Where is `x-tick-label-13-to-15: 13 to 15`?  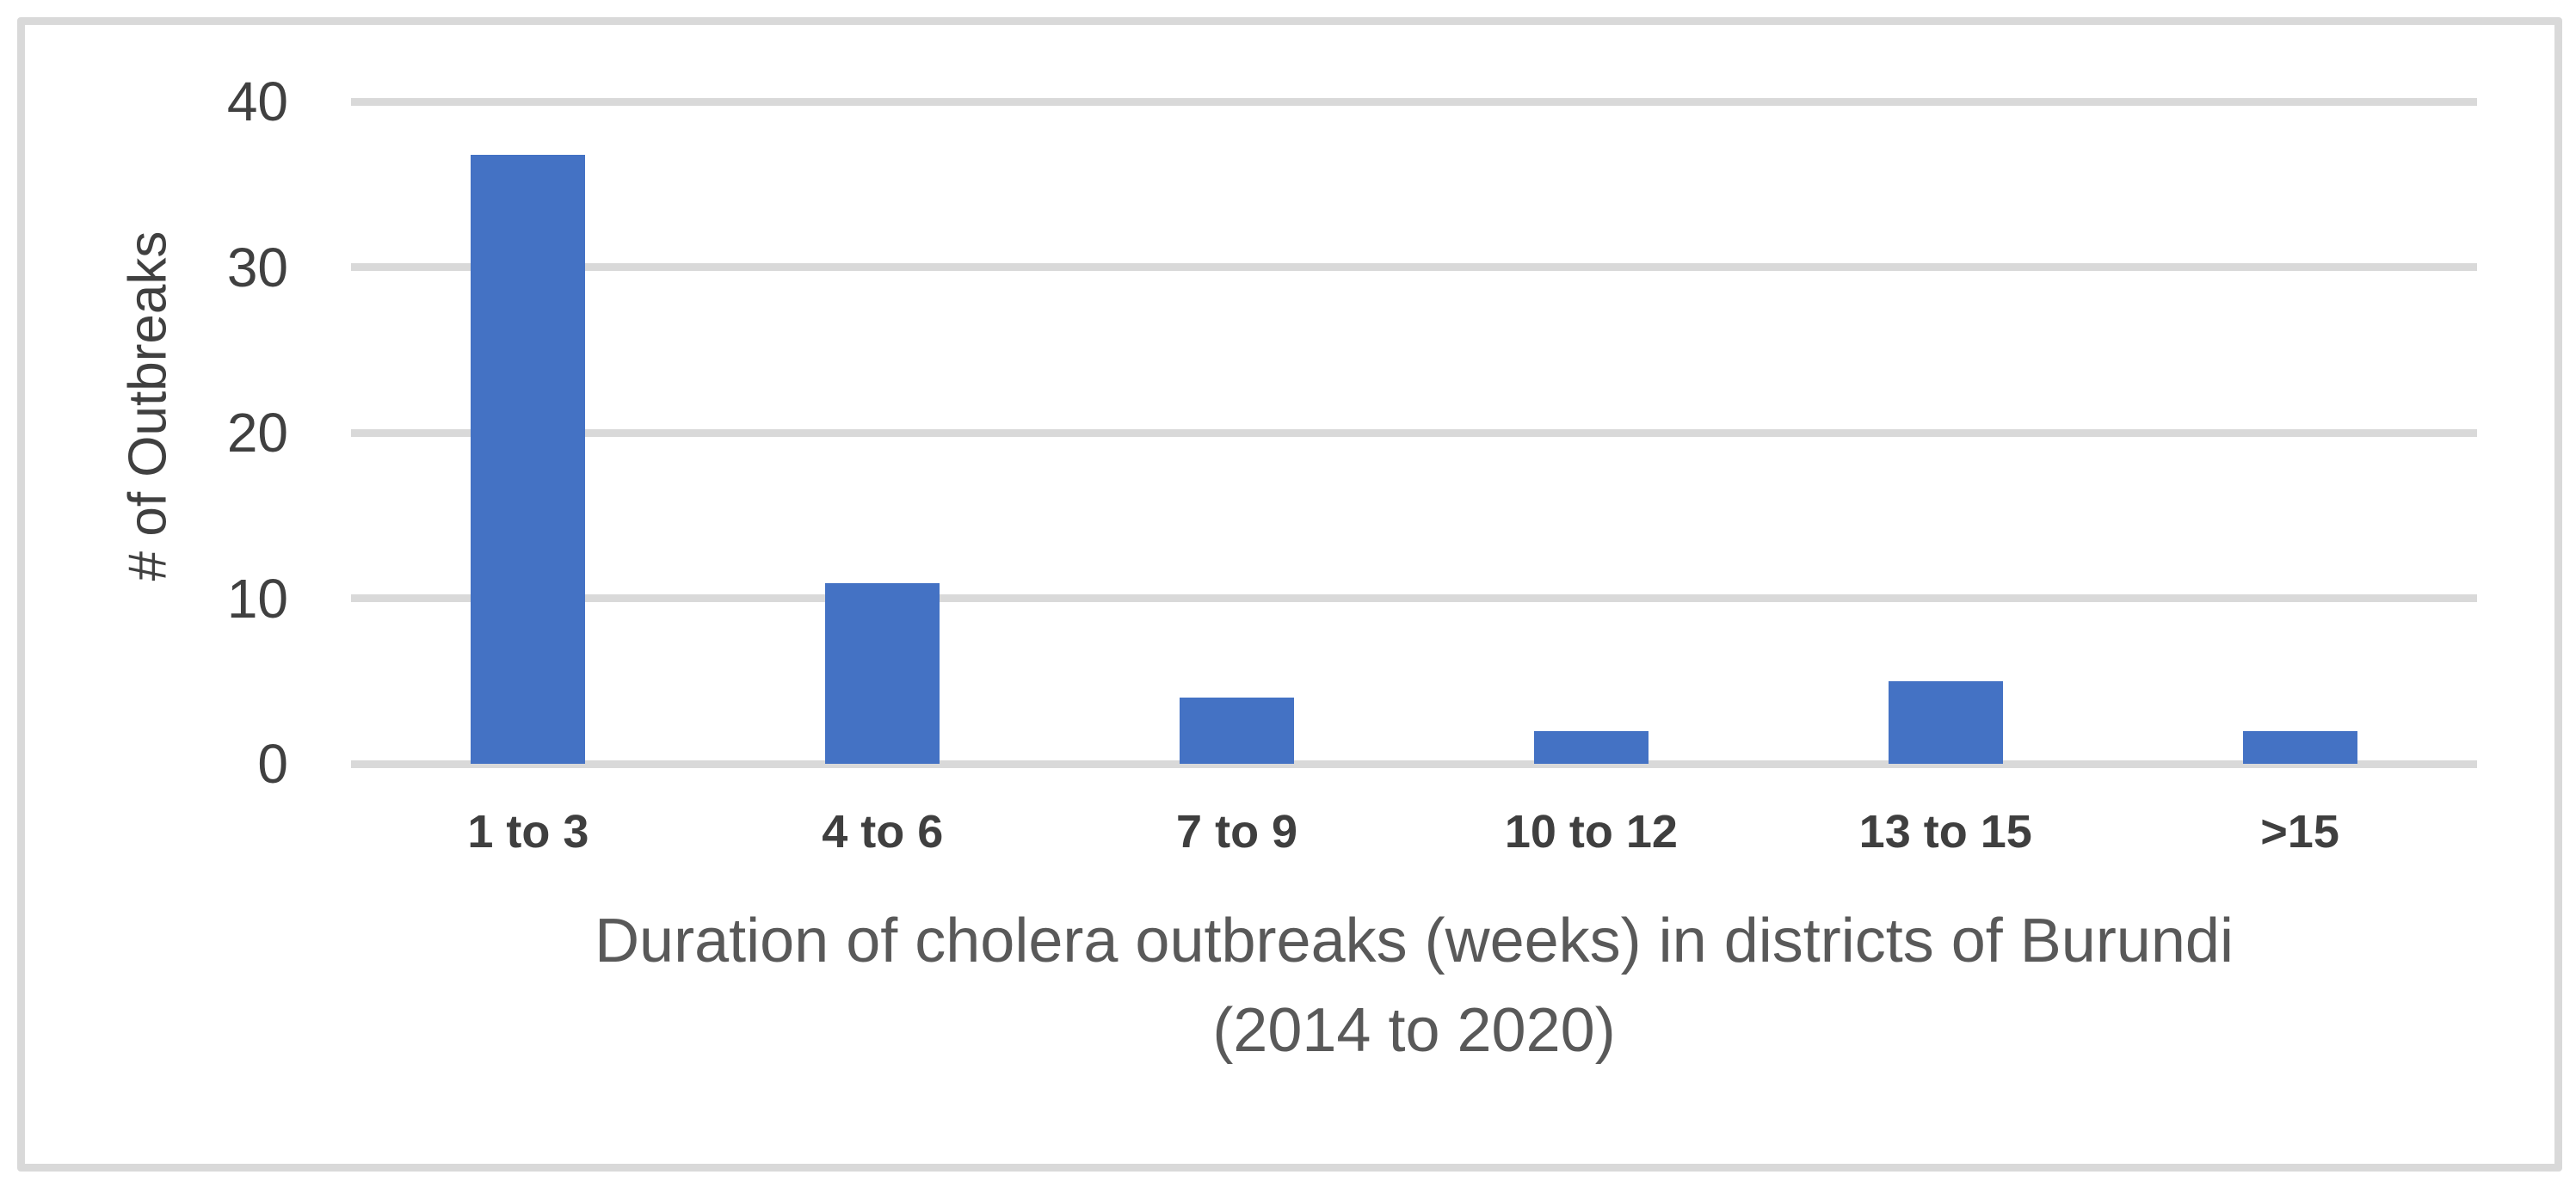
x-tick-label-13-to-15: 13 to 15 is located at coordinates (1945, 832).